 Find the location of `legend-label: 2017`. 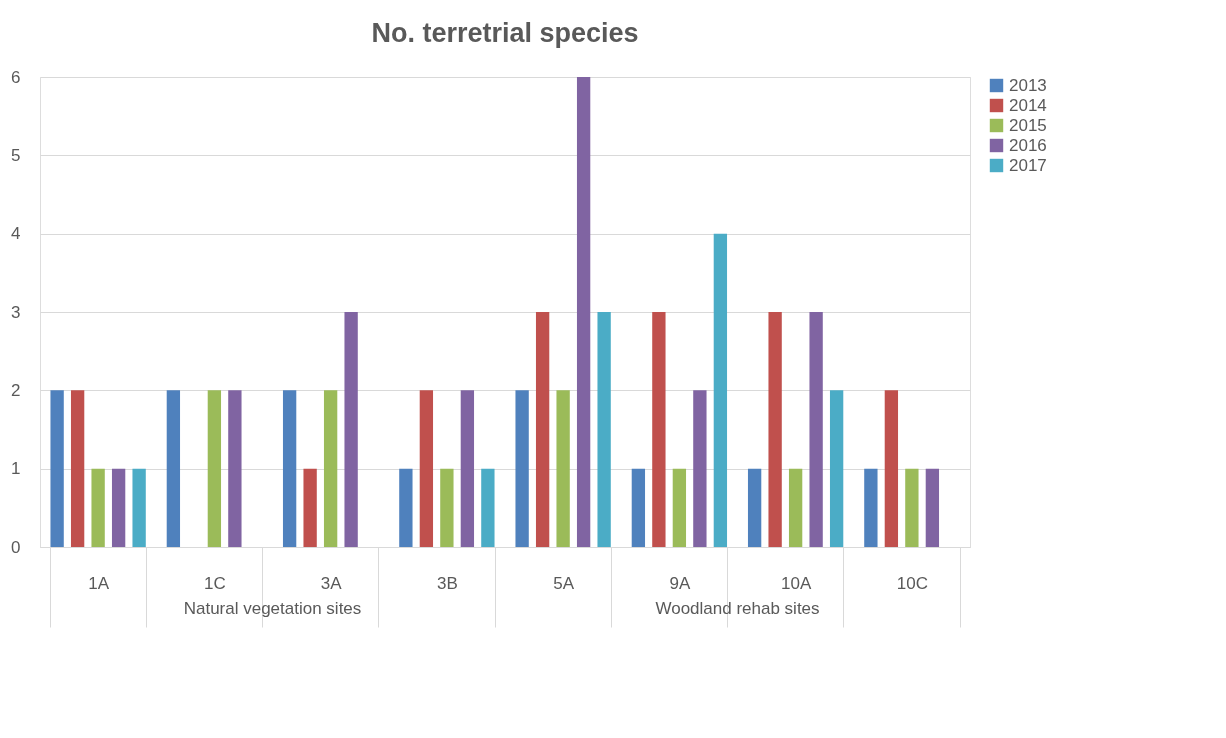

legend-label: 2017 is located at coordinates (1028, 165).